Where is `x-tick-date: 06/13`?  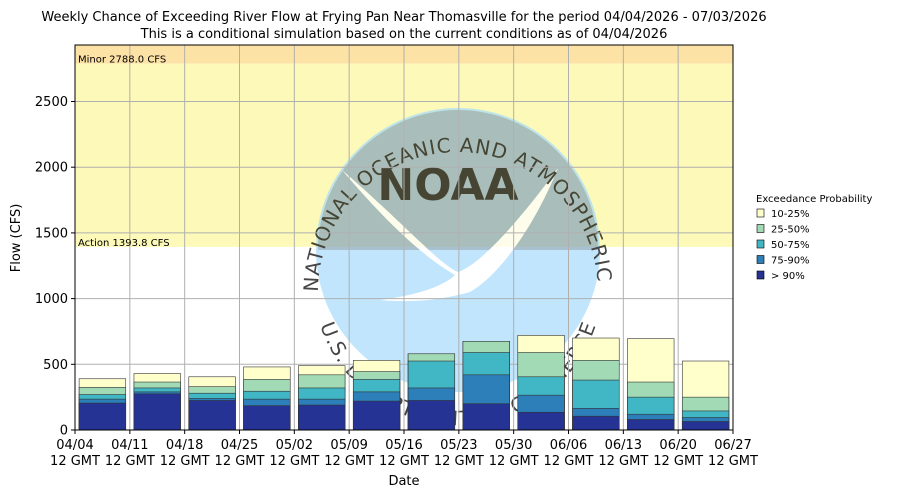 x-tick-date: 06/13 is located at coordinates (623, 445).